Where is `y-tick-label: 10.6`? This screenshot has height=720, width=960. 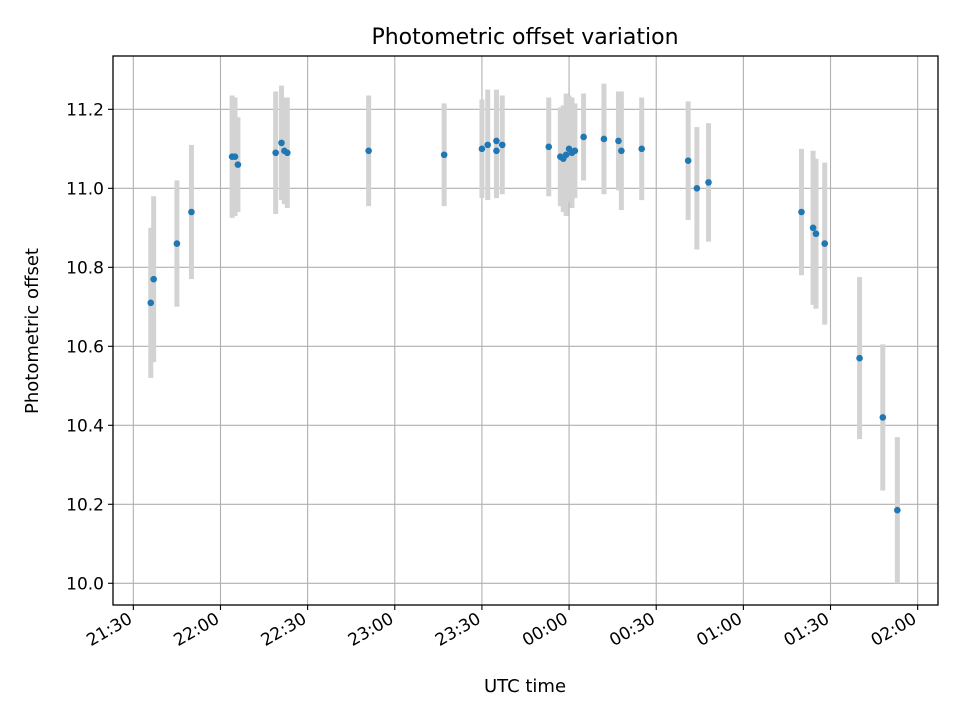
y-tick-label: 10.6 is located at coordinates (85, 347).